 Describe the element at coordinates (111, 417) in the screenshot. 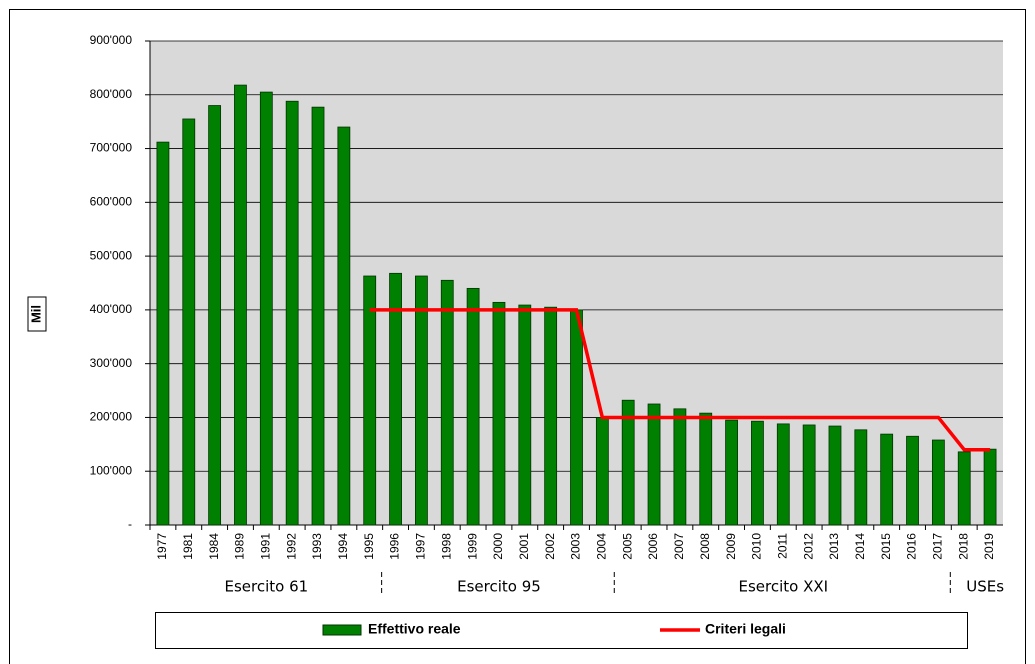

I see `y-tick-label: 200'000` at that location.